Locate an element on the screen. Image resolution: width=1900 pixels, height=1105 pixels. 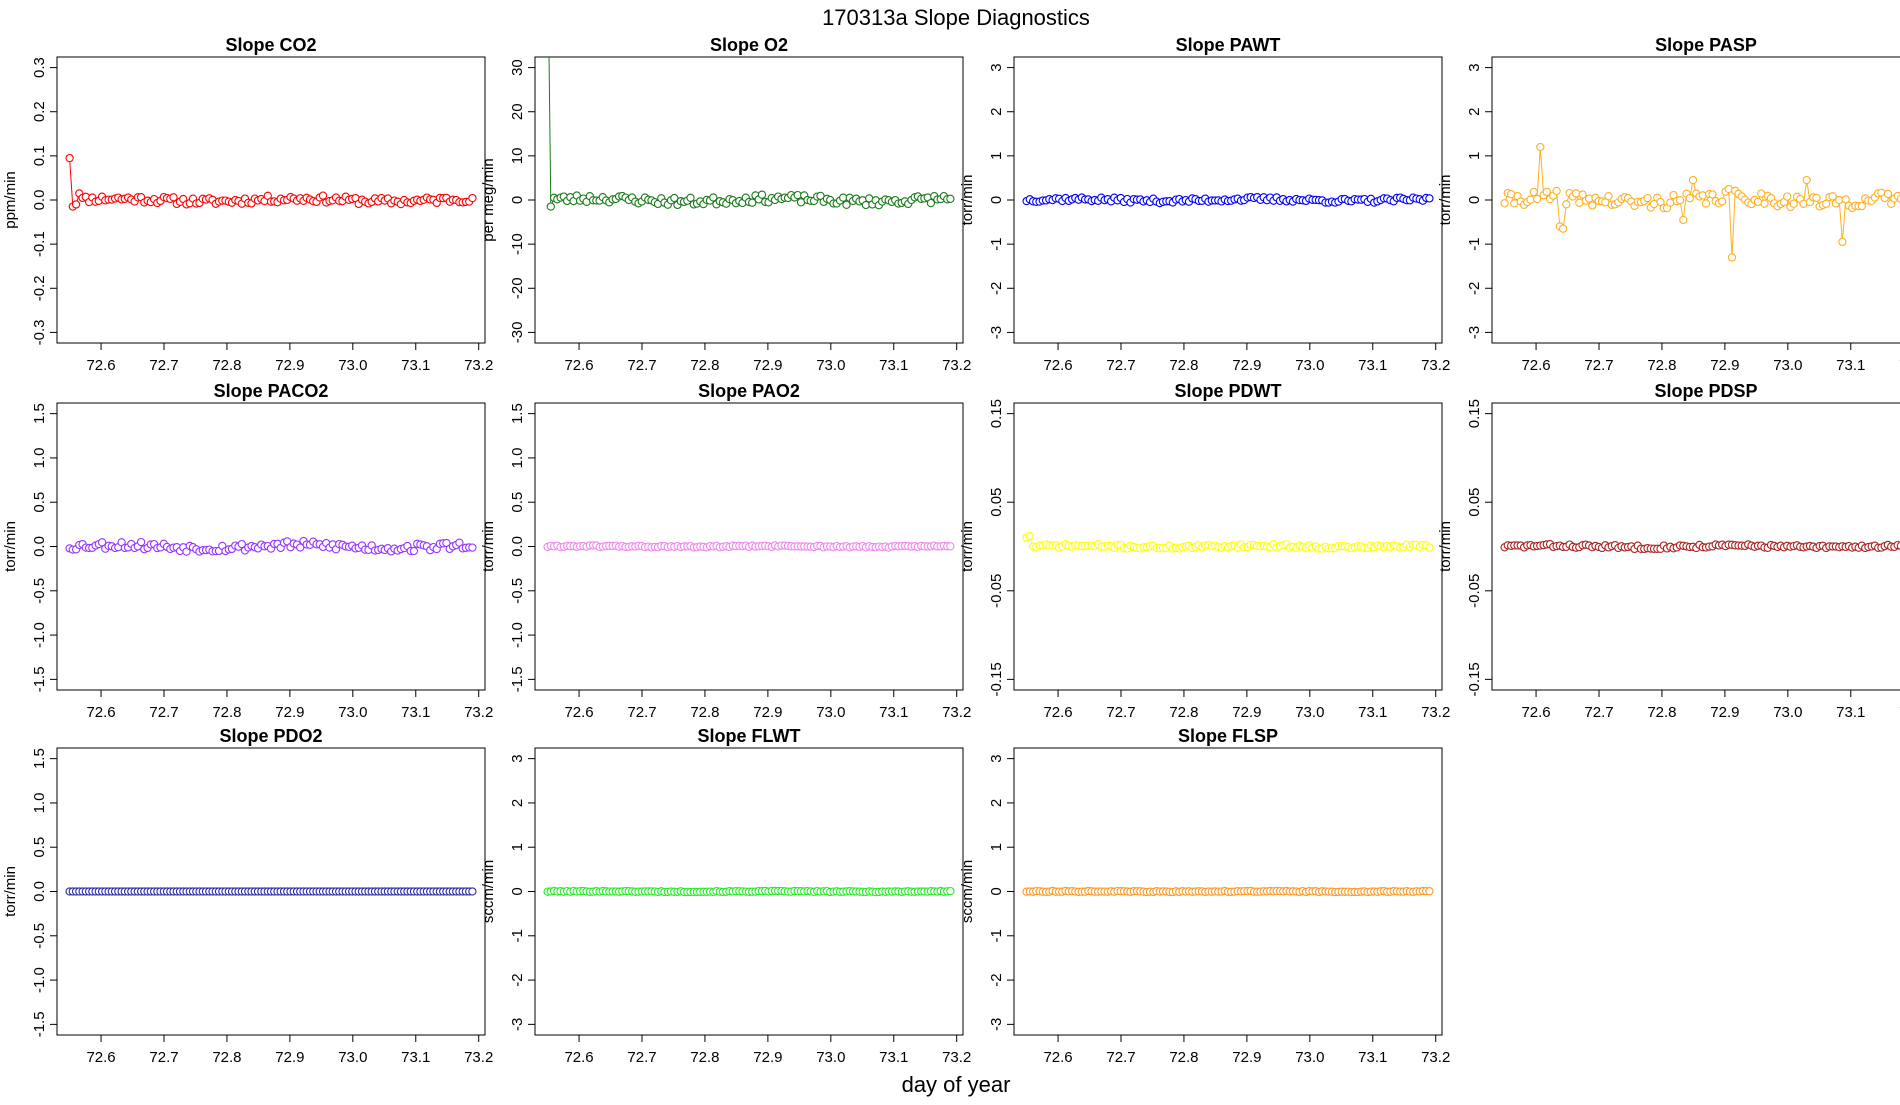
y-tick-label: 30 is located at coordinates (517, 67).